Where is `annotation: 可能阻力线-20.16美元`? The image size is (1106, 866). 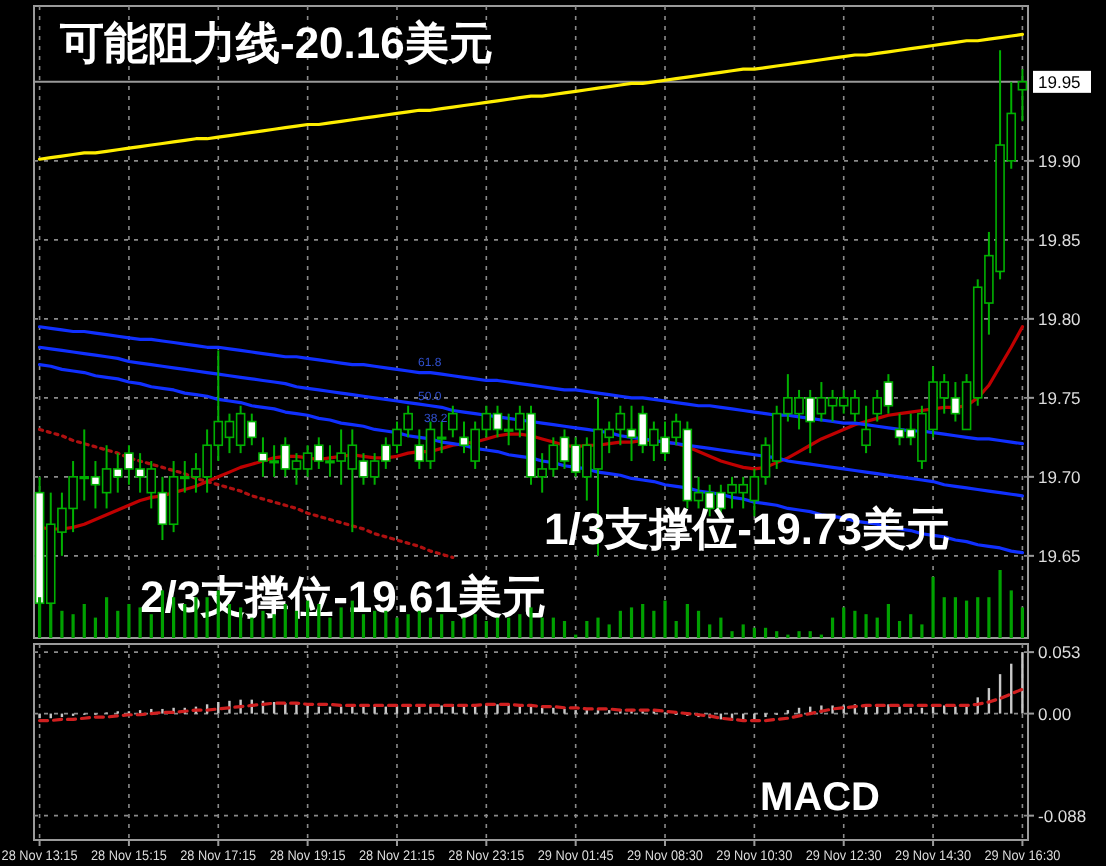 annotation: 可能阻力线-20.16美元 is located at coordinates (275, 43).